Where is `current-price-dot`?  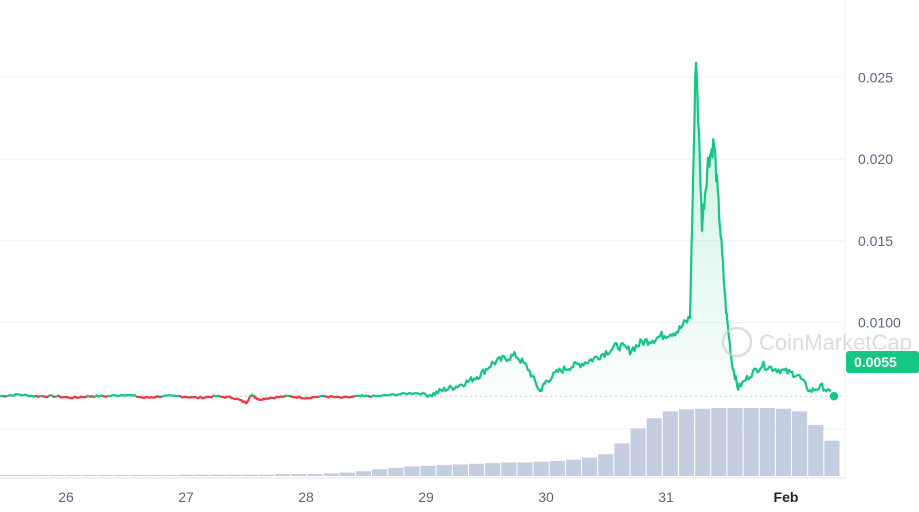 current-price-dot is located at coordinates (834, 396).